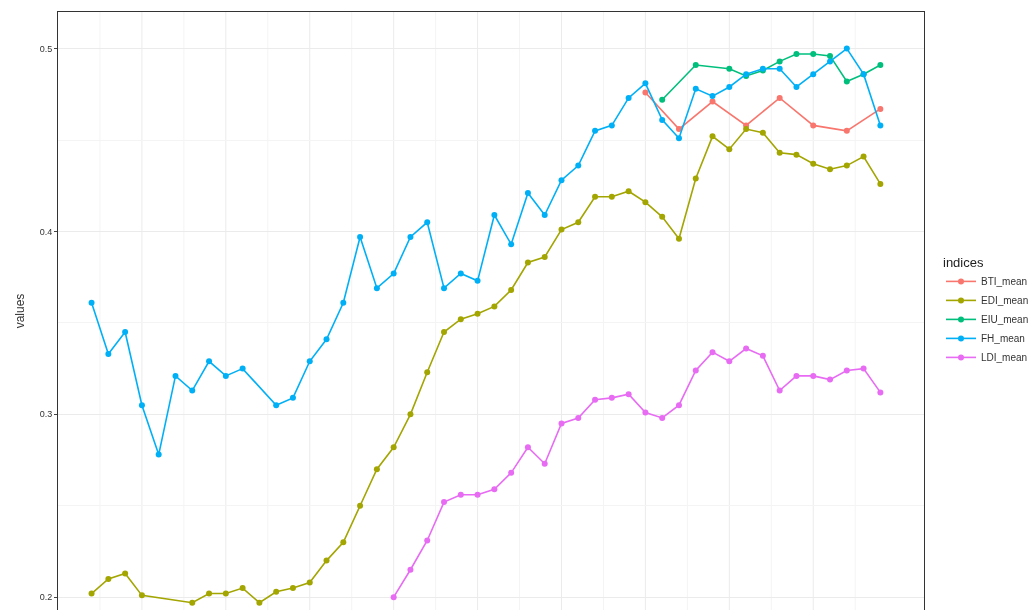 The width and height of the screenshot is (1034, 610). I want to click on legend-label: EIU_mean, so click(1005, 320).